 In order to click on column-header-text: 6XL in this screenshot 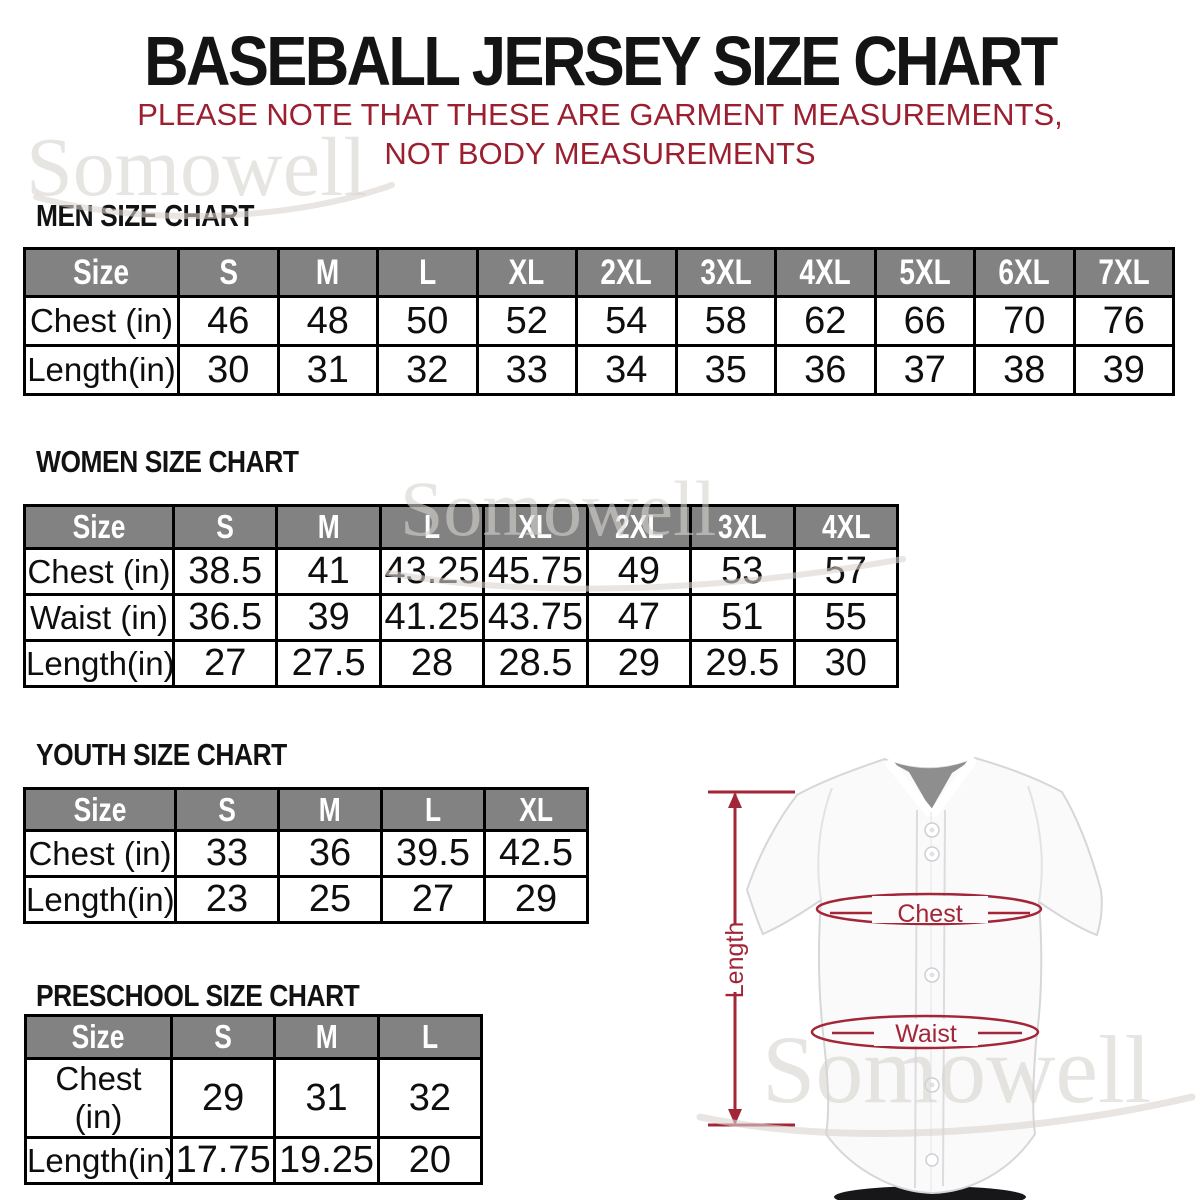, I will do `click(1024, 272)`.